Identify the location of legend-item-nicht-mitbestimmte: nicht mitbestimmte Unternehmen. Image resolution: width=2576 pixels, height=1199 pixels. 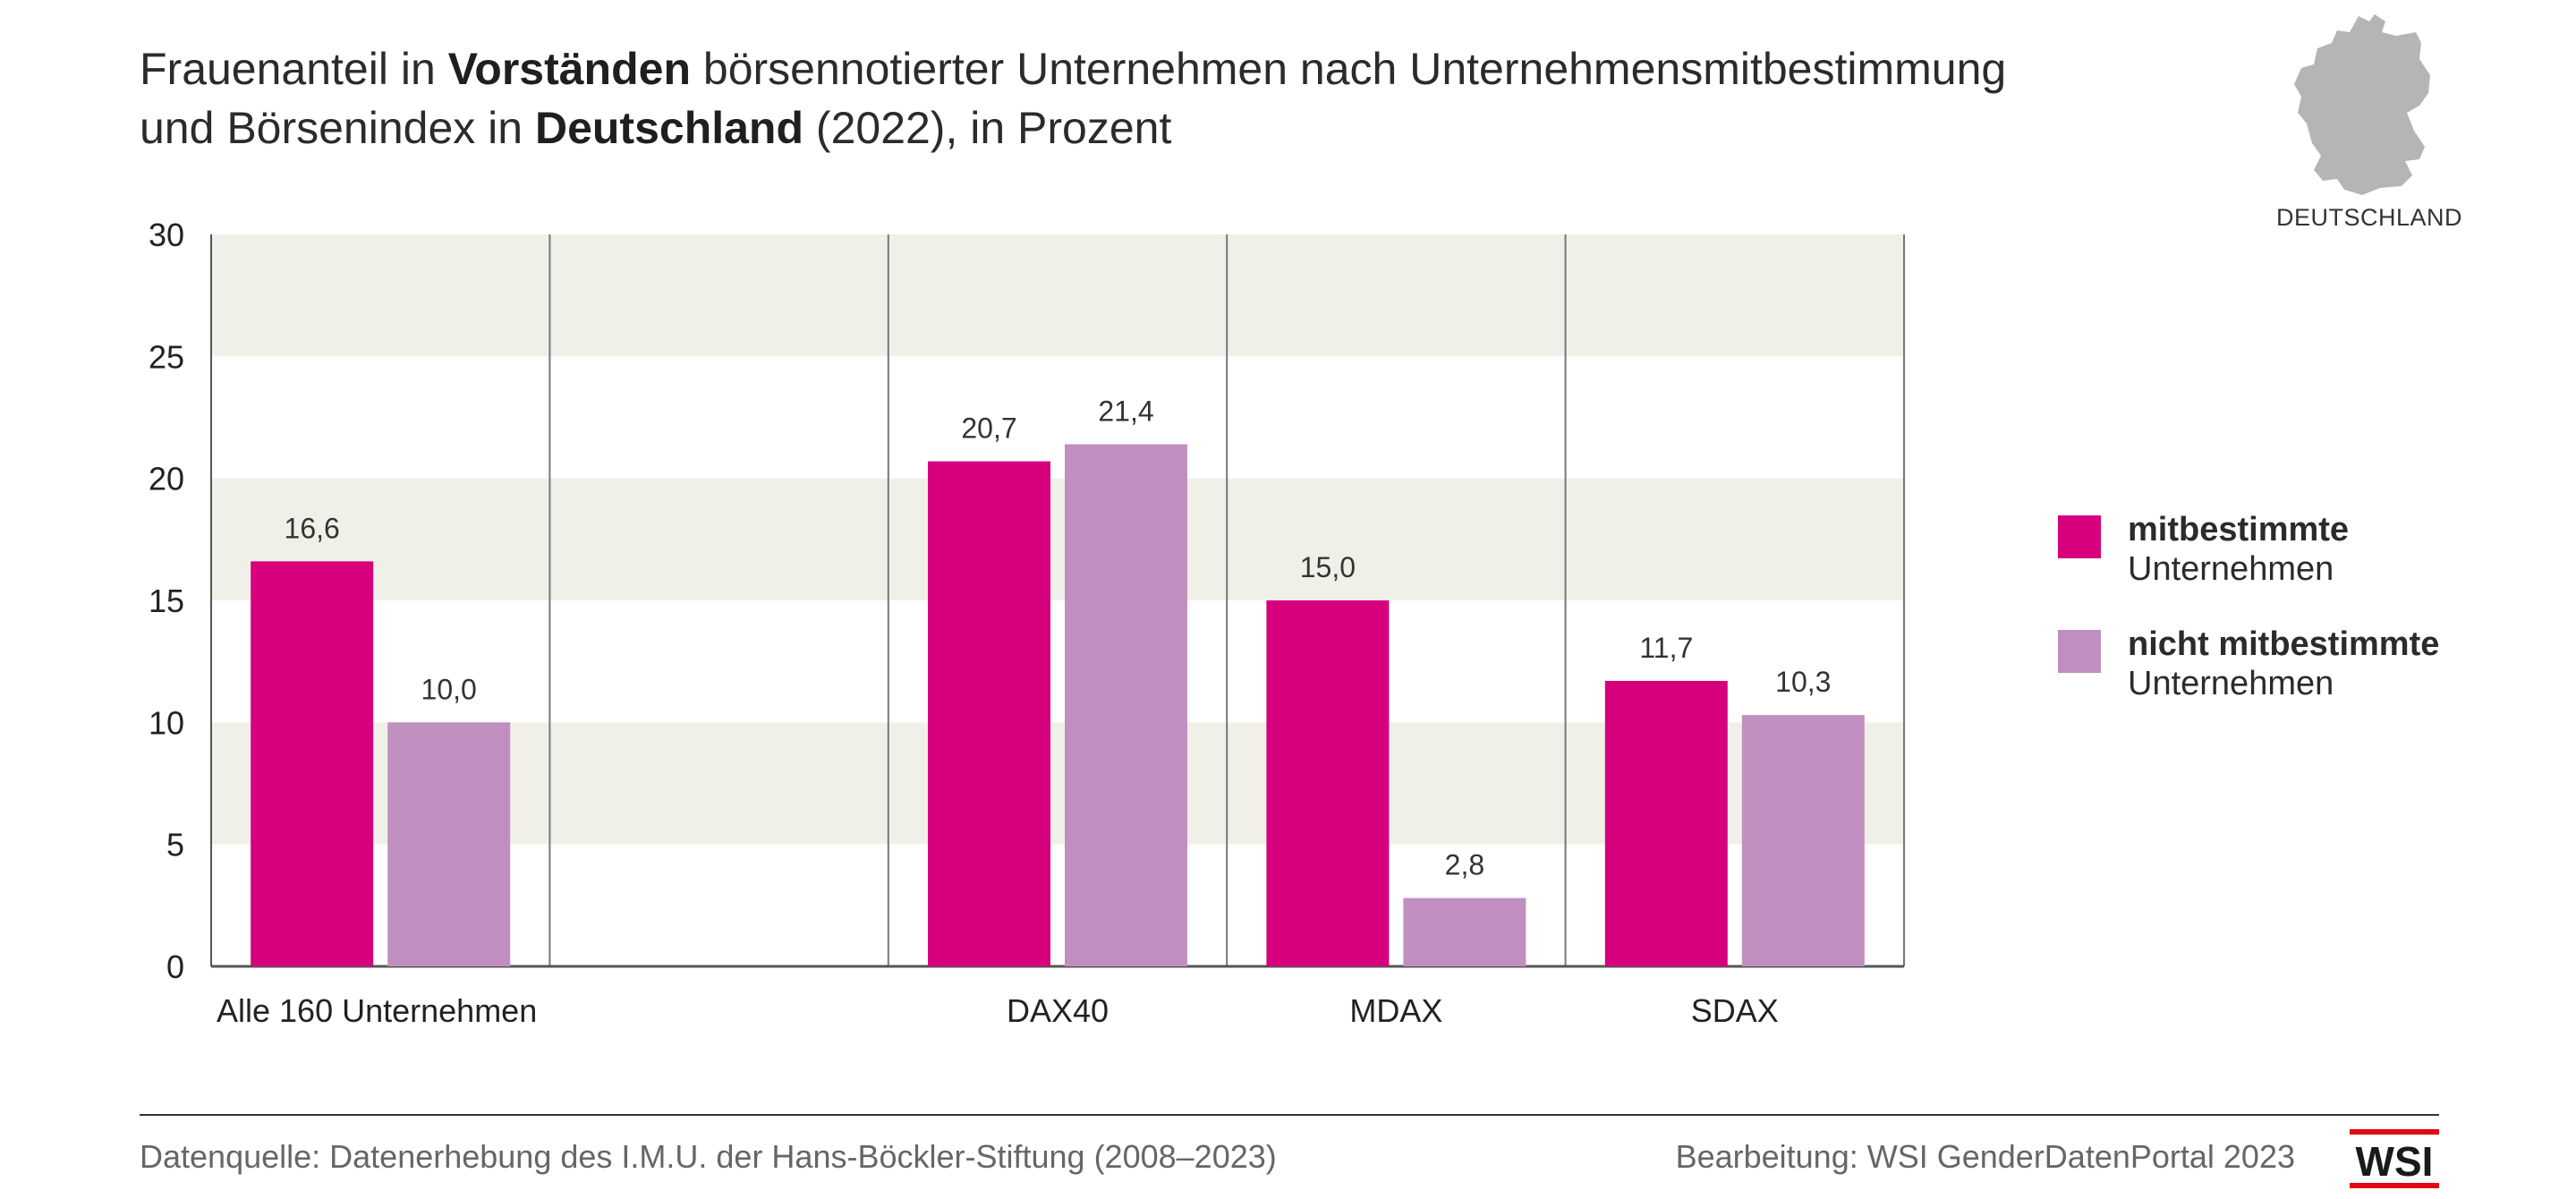
(2248, 664).